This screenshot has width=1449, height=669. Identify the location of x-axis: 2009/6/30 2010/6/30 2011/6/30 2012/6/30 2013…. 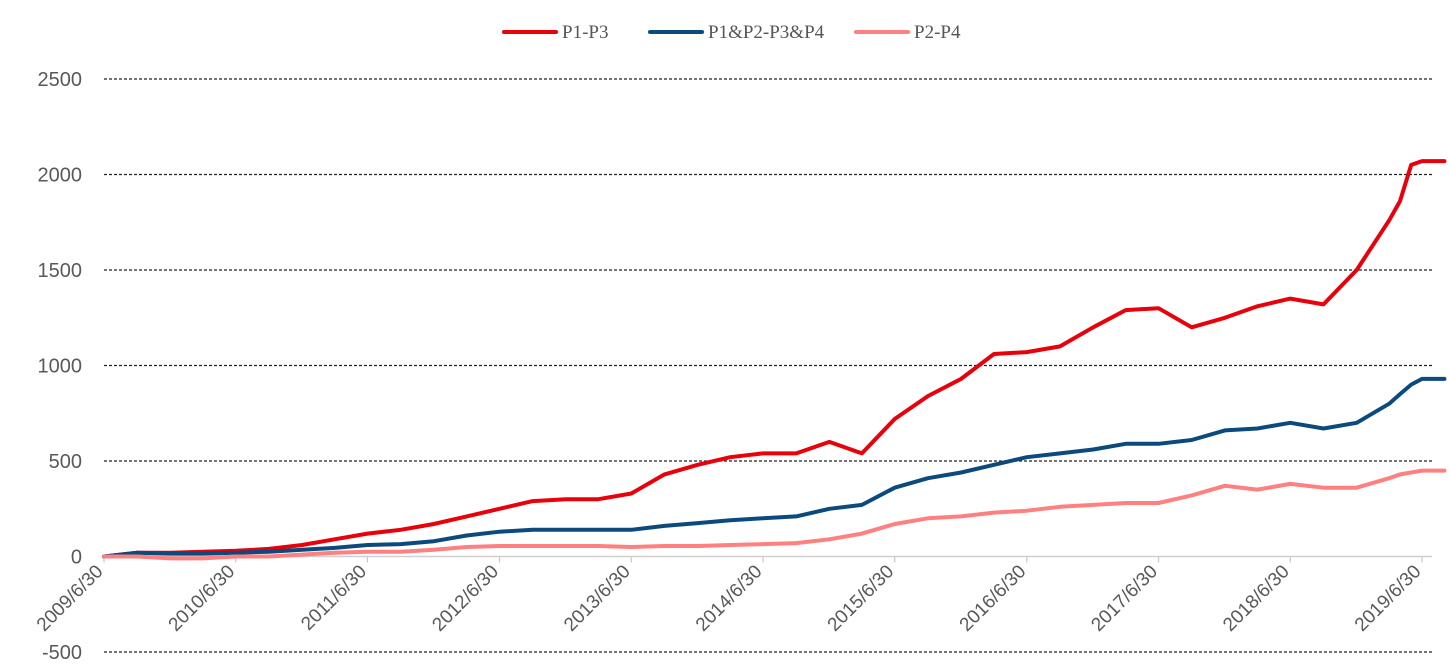
(732, 595).